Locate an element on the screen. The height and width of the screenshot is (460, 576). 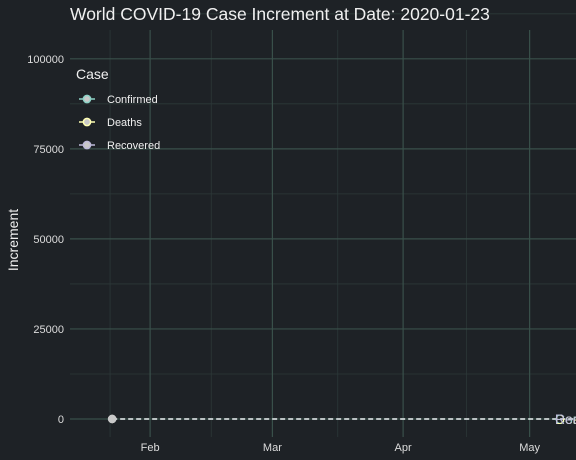
y-tick-label: 50000 is located at coordinates (48, 240).